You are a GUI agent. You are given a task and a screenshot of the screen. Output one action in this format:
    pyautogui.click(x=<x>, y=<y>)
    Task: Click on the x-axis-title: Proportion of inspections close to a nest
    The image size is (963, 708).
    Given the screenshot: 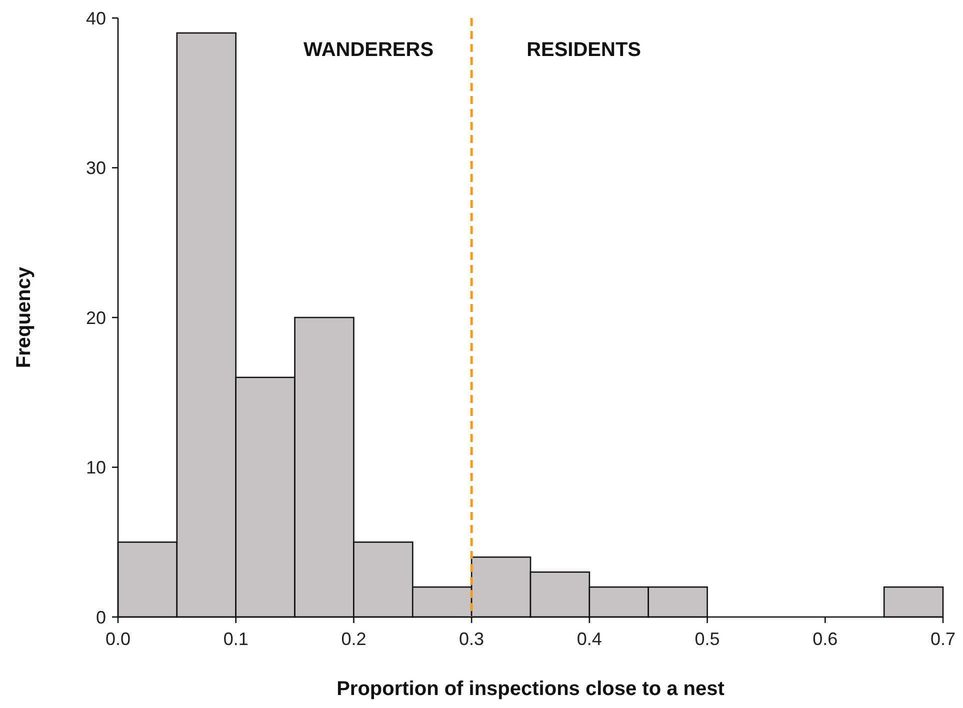 What is the action you would take?
    pyautogui.click(x=530, y=689)
    